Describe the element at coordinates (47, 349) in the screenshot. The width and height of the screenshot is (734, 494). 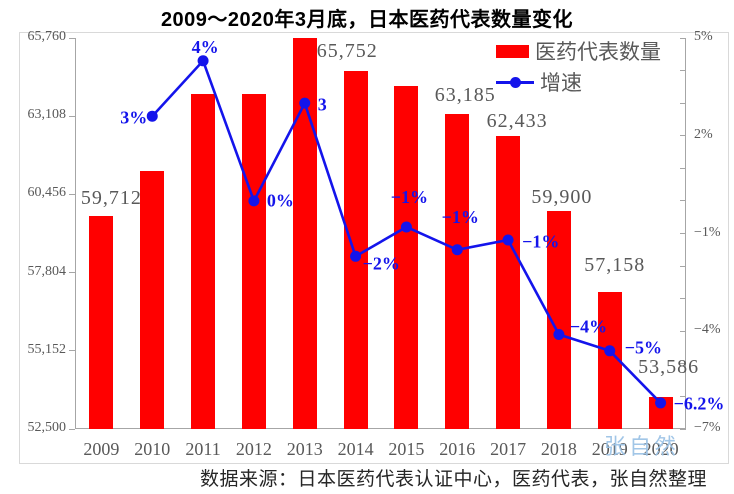
I see `left-axis-tick-label: 55,152` at that location.